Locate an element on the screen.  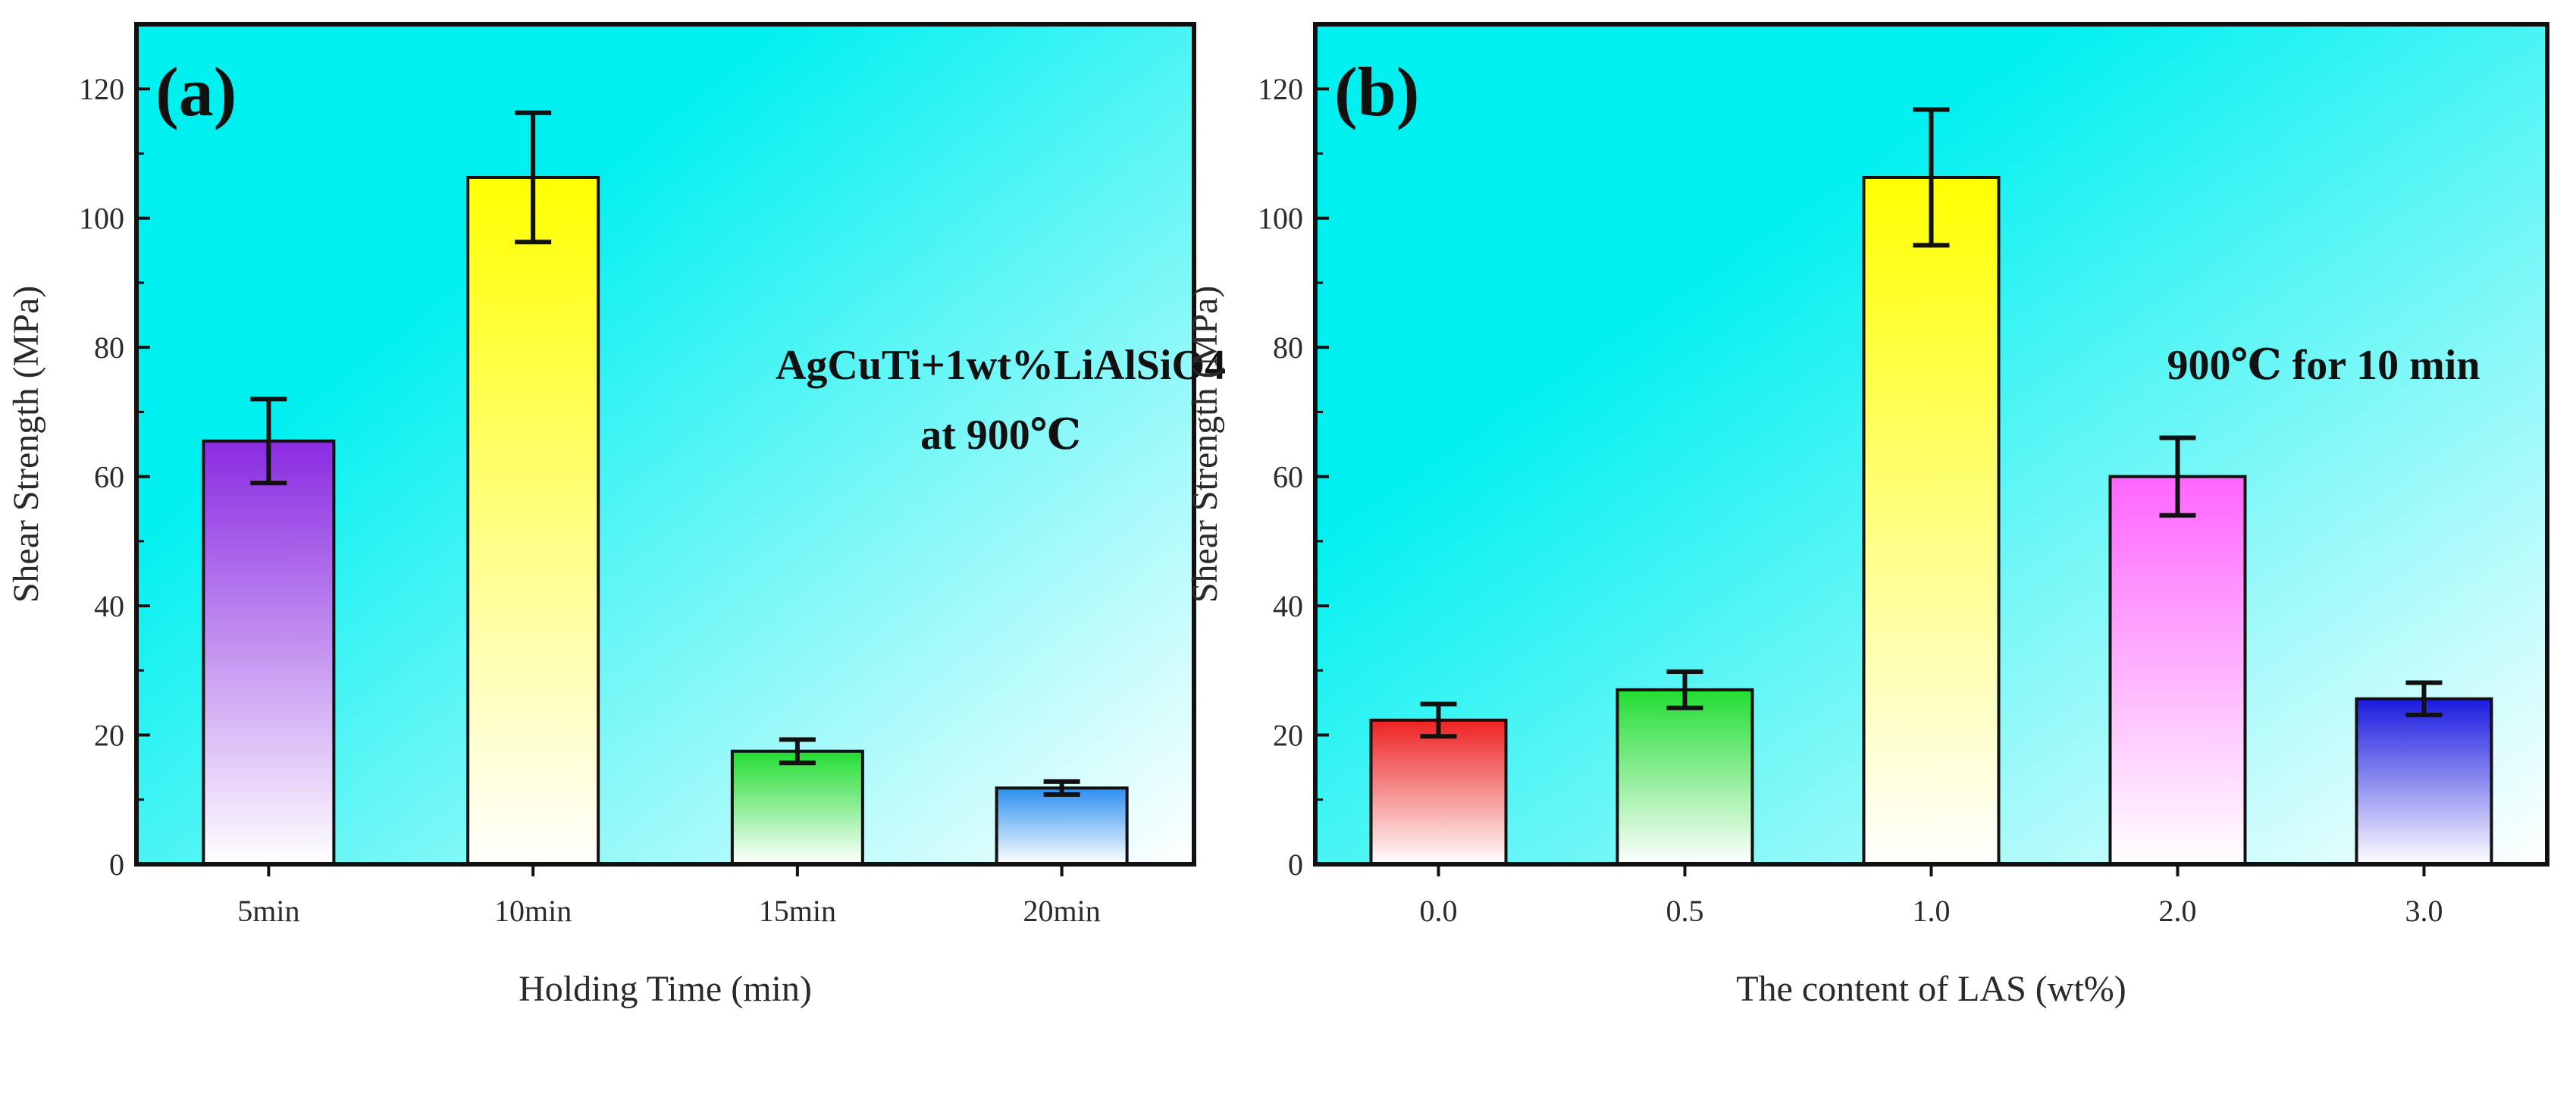
x-ticks: 5min 10min 15min 20min is located at coordinates (669, 896).